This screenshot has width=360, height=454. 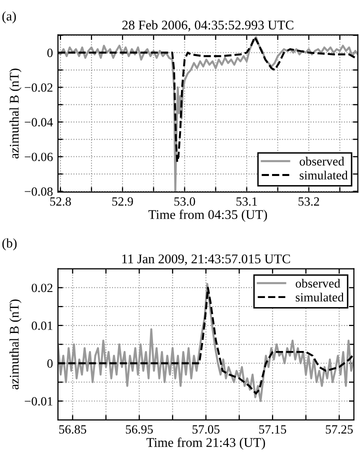 I want to click on x-tick-label: 57.25, so click(x=339, y=429).